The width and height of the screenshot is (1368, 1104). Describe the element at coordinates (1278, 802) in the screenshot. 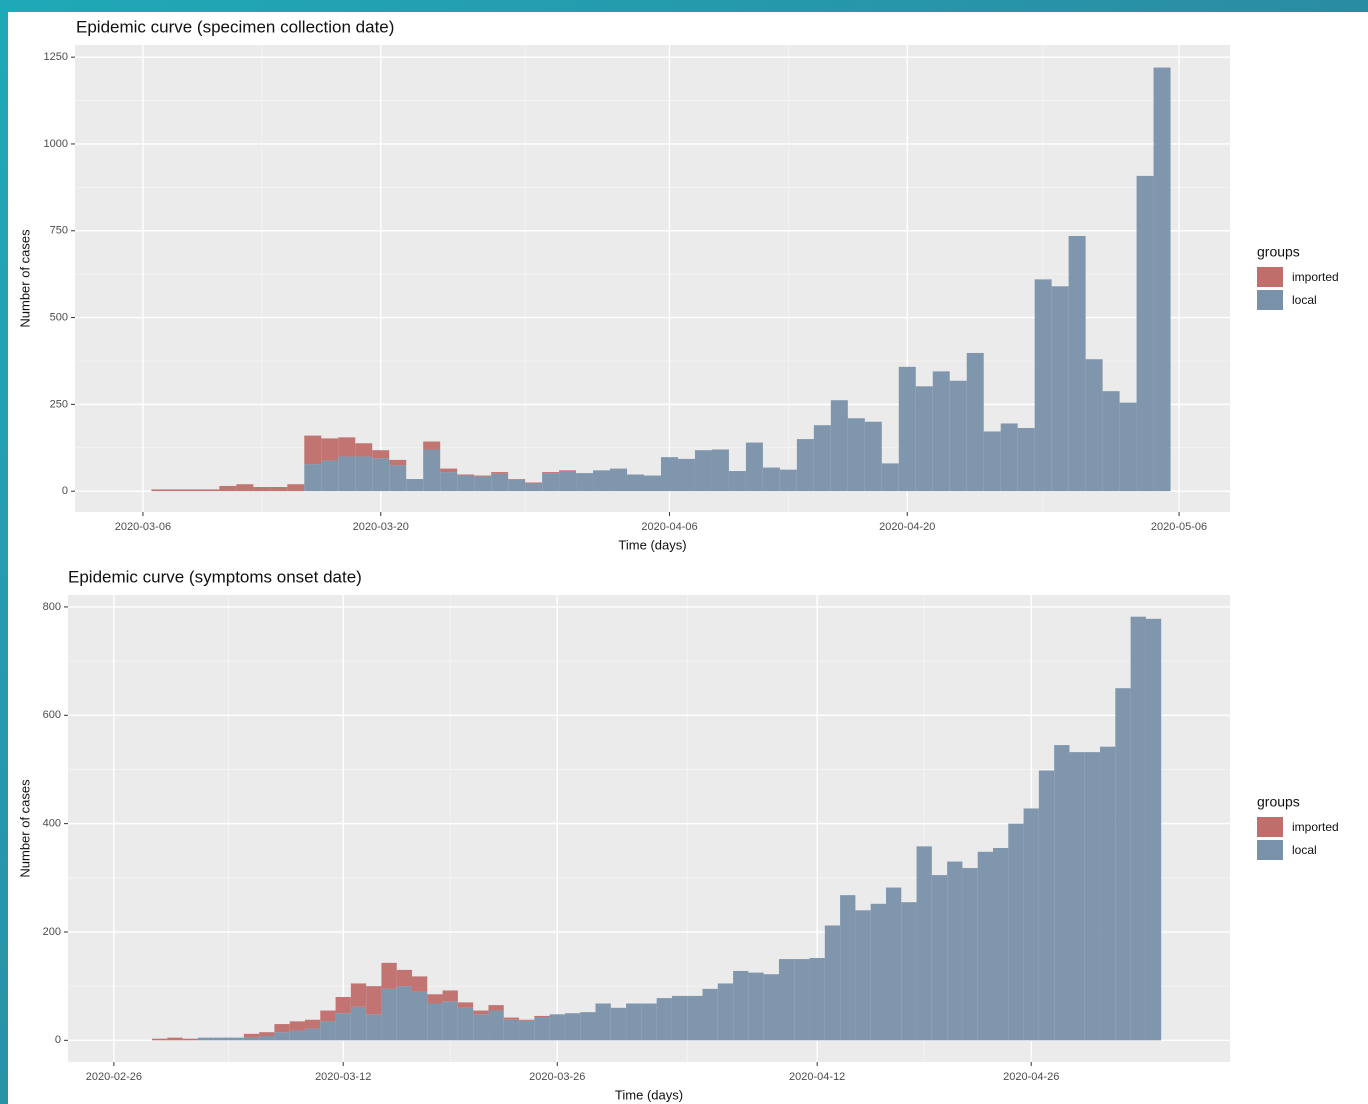

I see `legend-title: groups` at that location.